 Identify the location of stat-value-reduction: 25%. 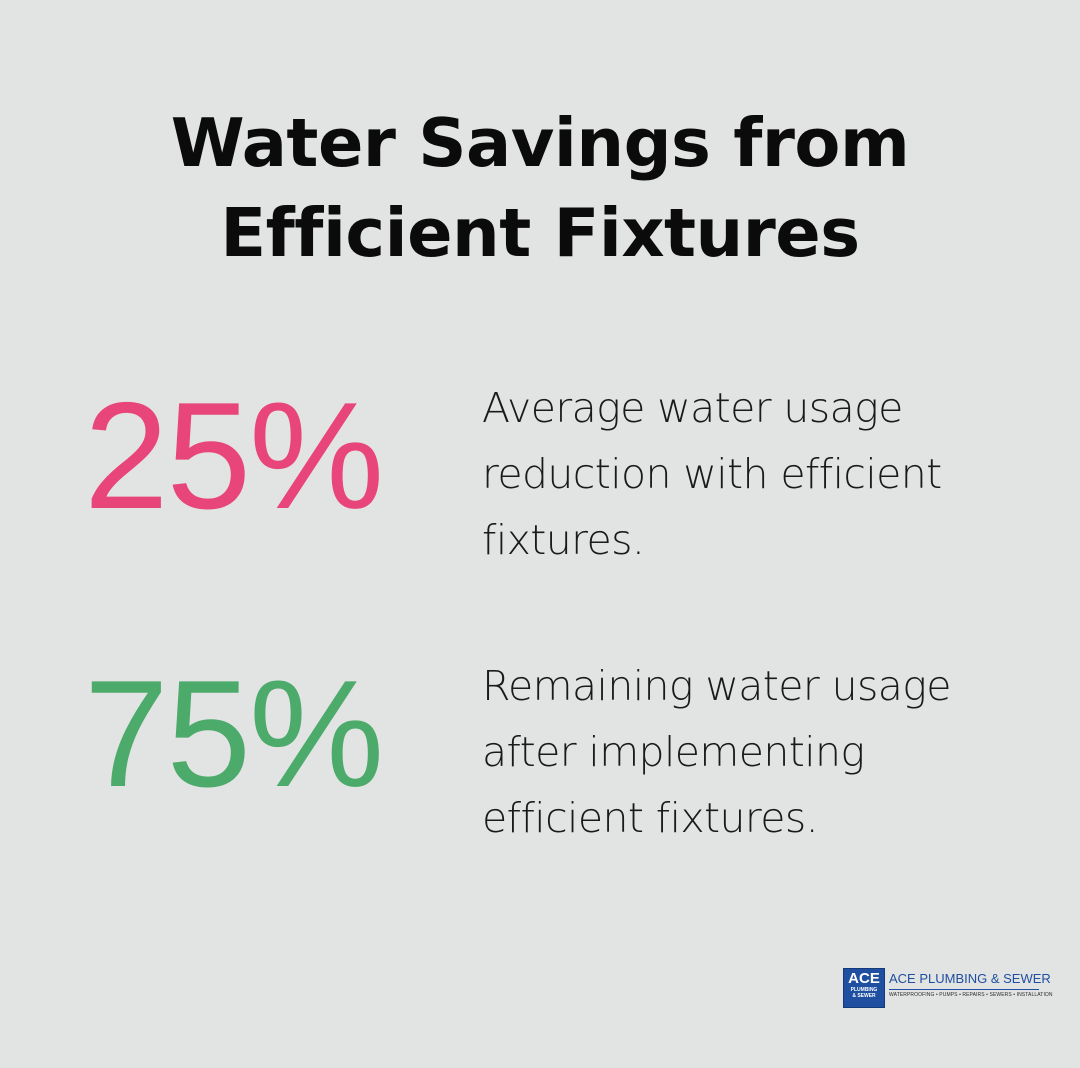
(234, 456).